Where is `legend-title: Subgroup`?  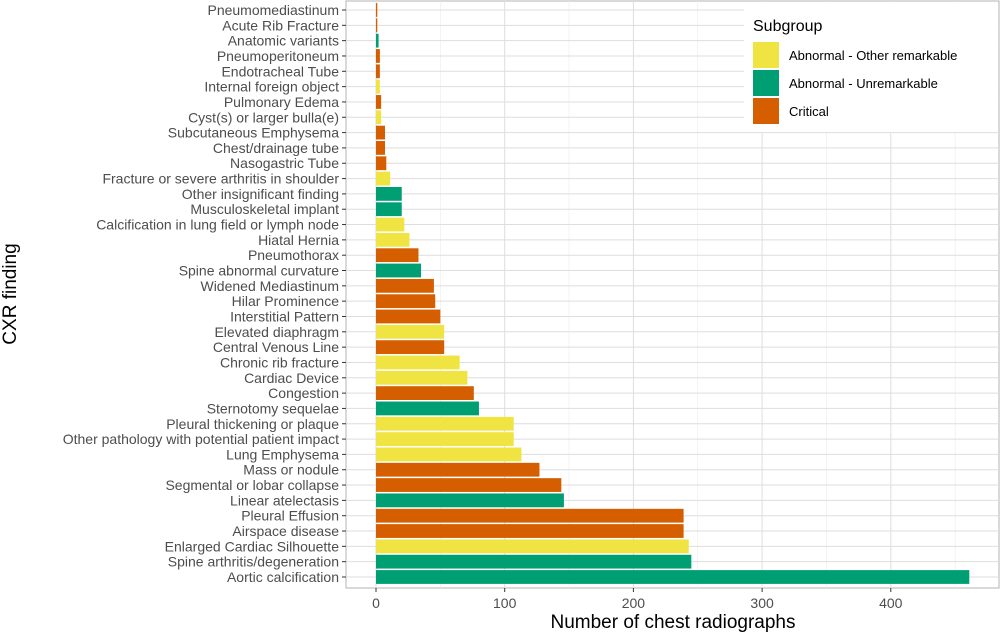
legend-title: Subgroup is located at coordinates (787, 26).